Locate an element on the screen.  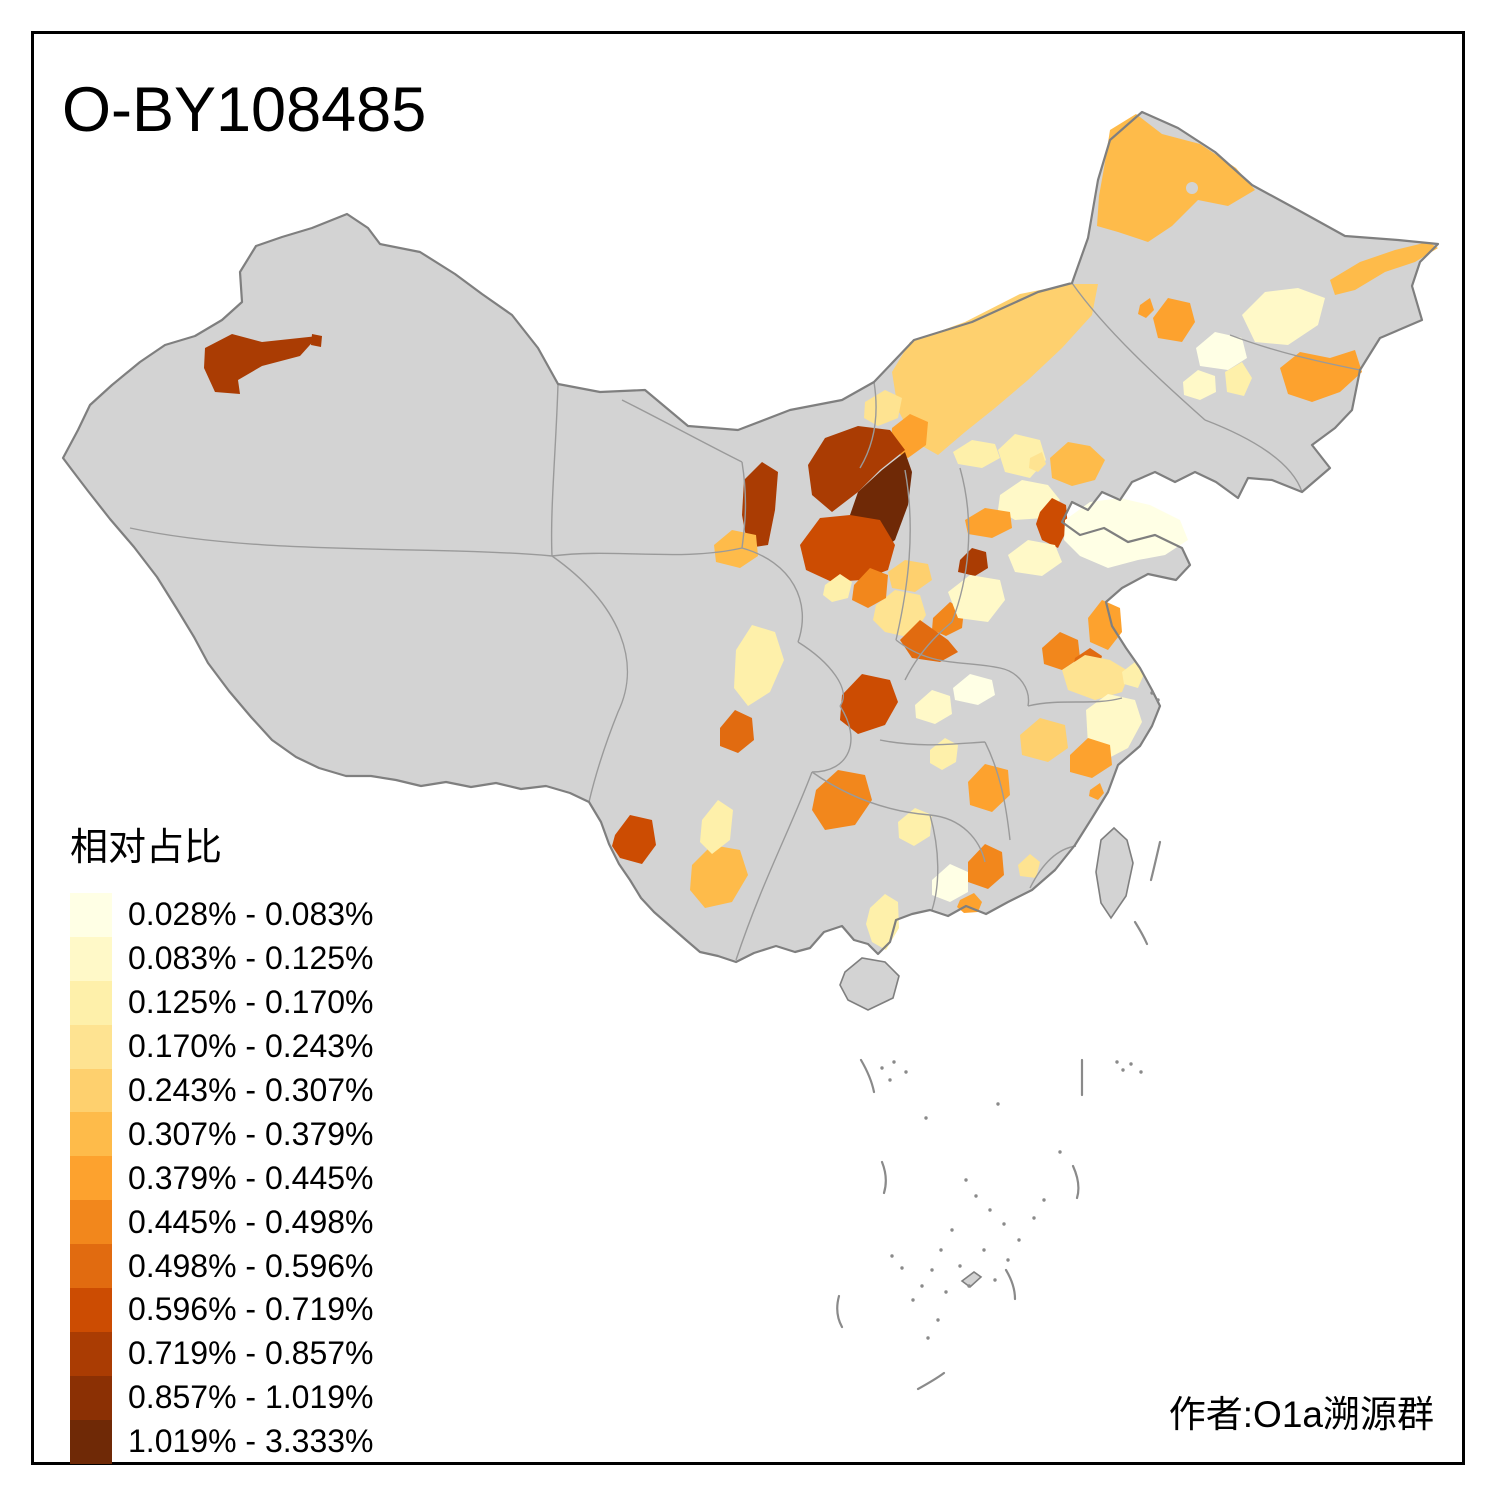
legend-class-label: 0.596% - 0.719% is located at coordinates (251, 1309).